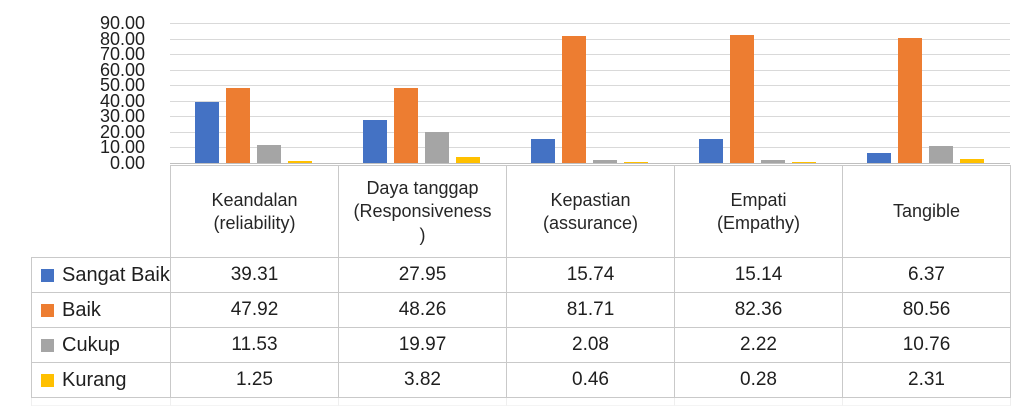 This screenshot has width=1024, height=410. What do you see at coordinates (255, 212) in the screenshot?
I see `category-header-cell: Keandalan (reliability)` at bounding box center [255, 212].